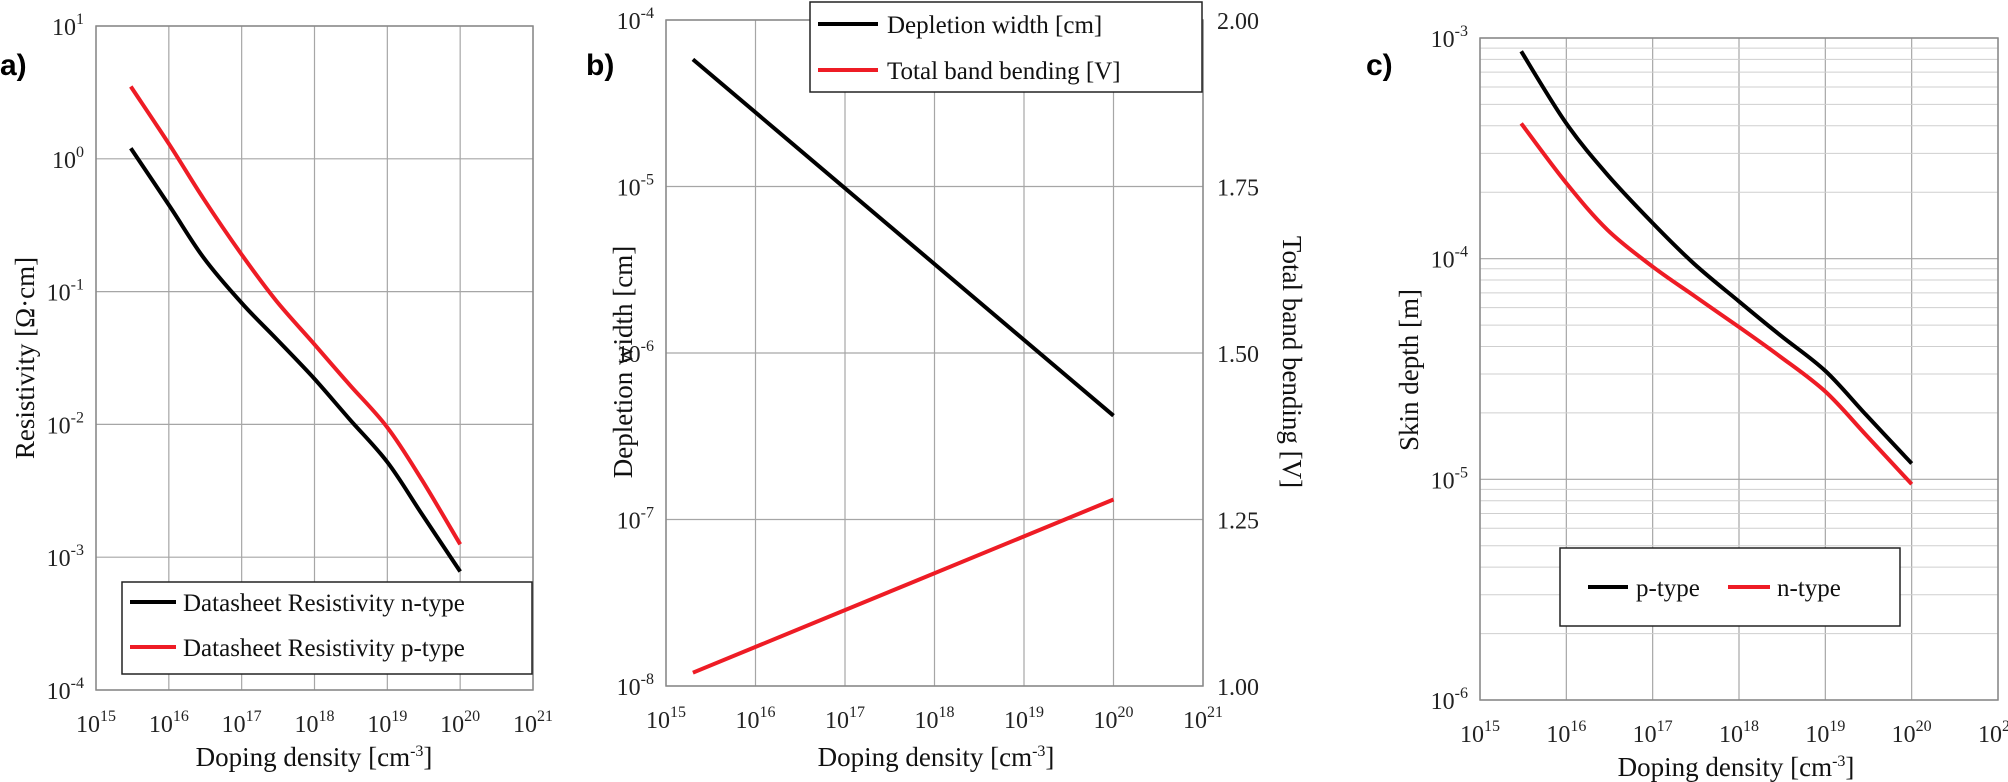  What do you see at coordinates (96, 723) in the screenshot?
I see `a-x-tick-label: 1015` at bounding box center [96, 723].